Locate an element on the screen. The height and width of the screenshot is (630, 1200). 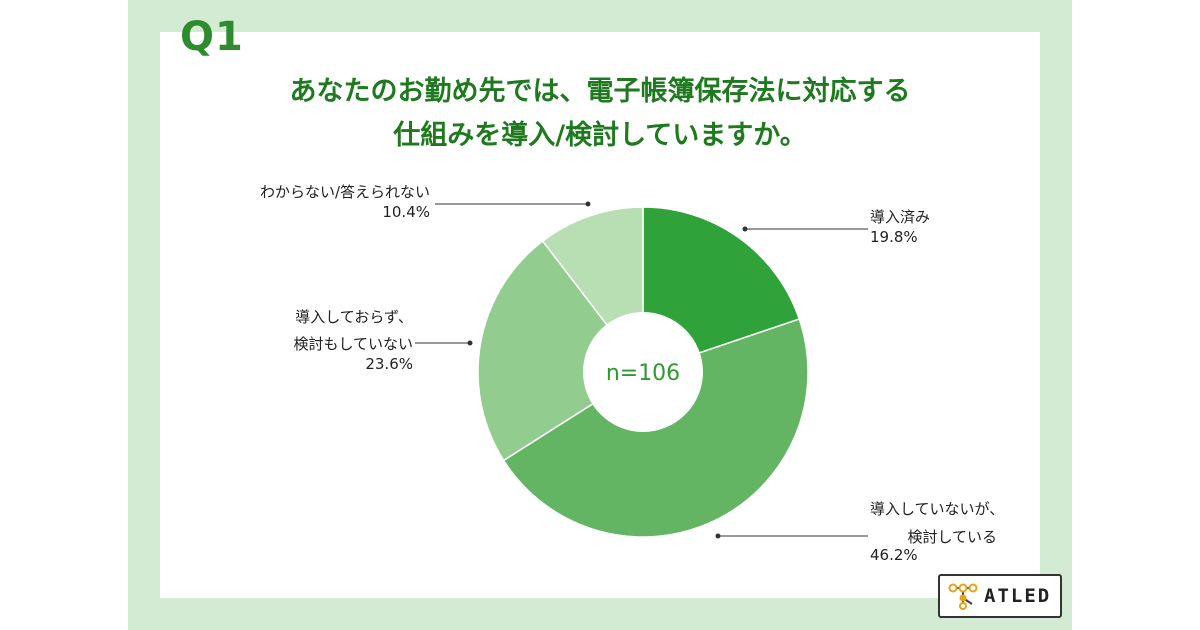
slice-label-s0: 導入済み is located at coordinates (900, 217).